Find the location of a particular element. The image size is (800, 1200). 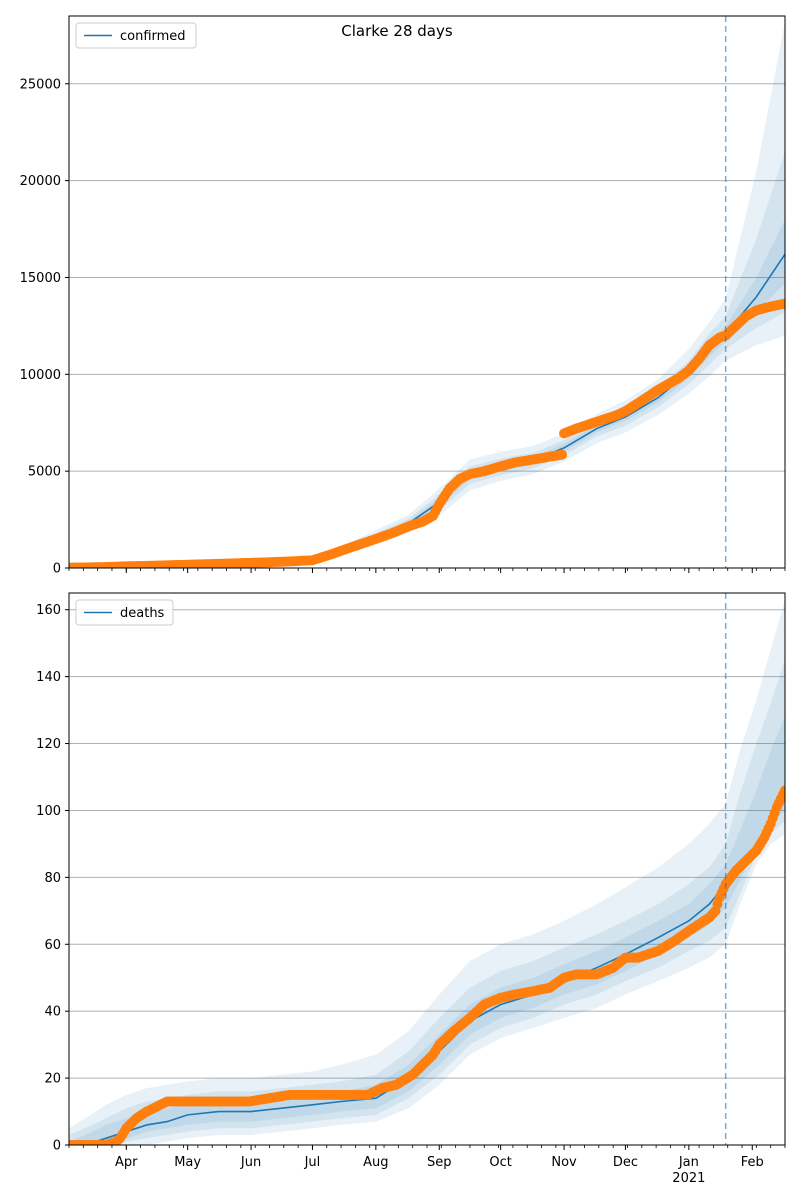

x-tick-label: Nov is located at coordinates (564, 1162).